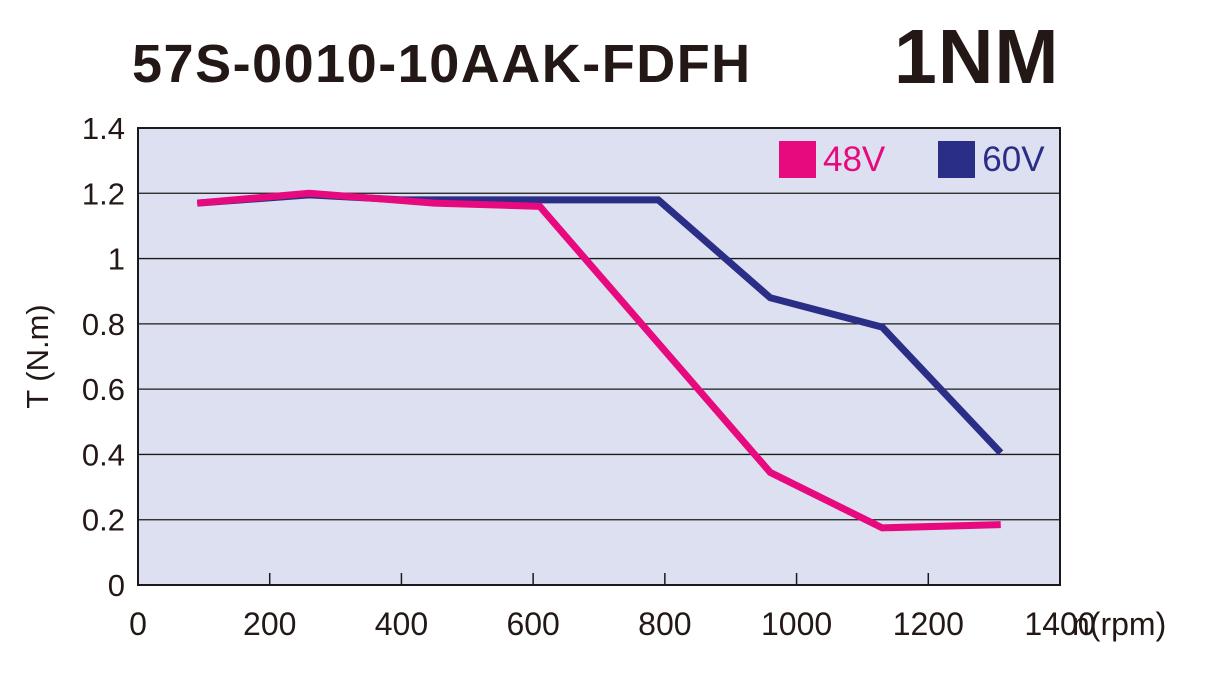 The image size is (1217, 678). I want to click on legend-swatch-60v, so click(957, 159).